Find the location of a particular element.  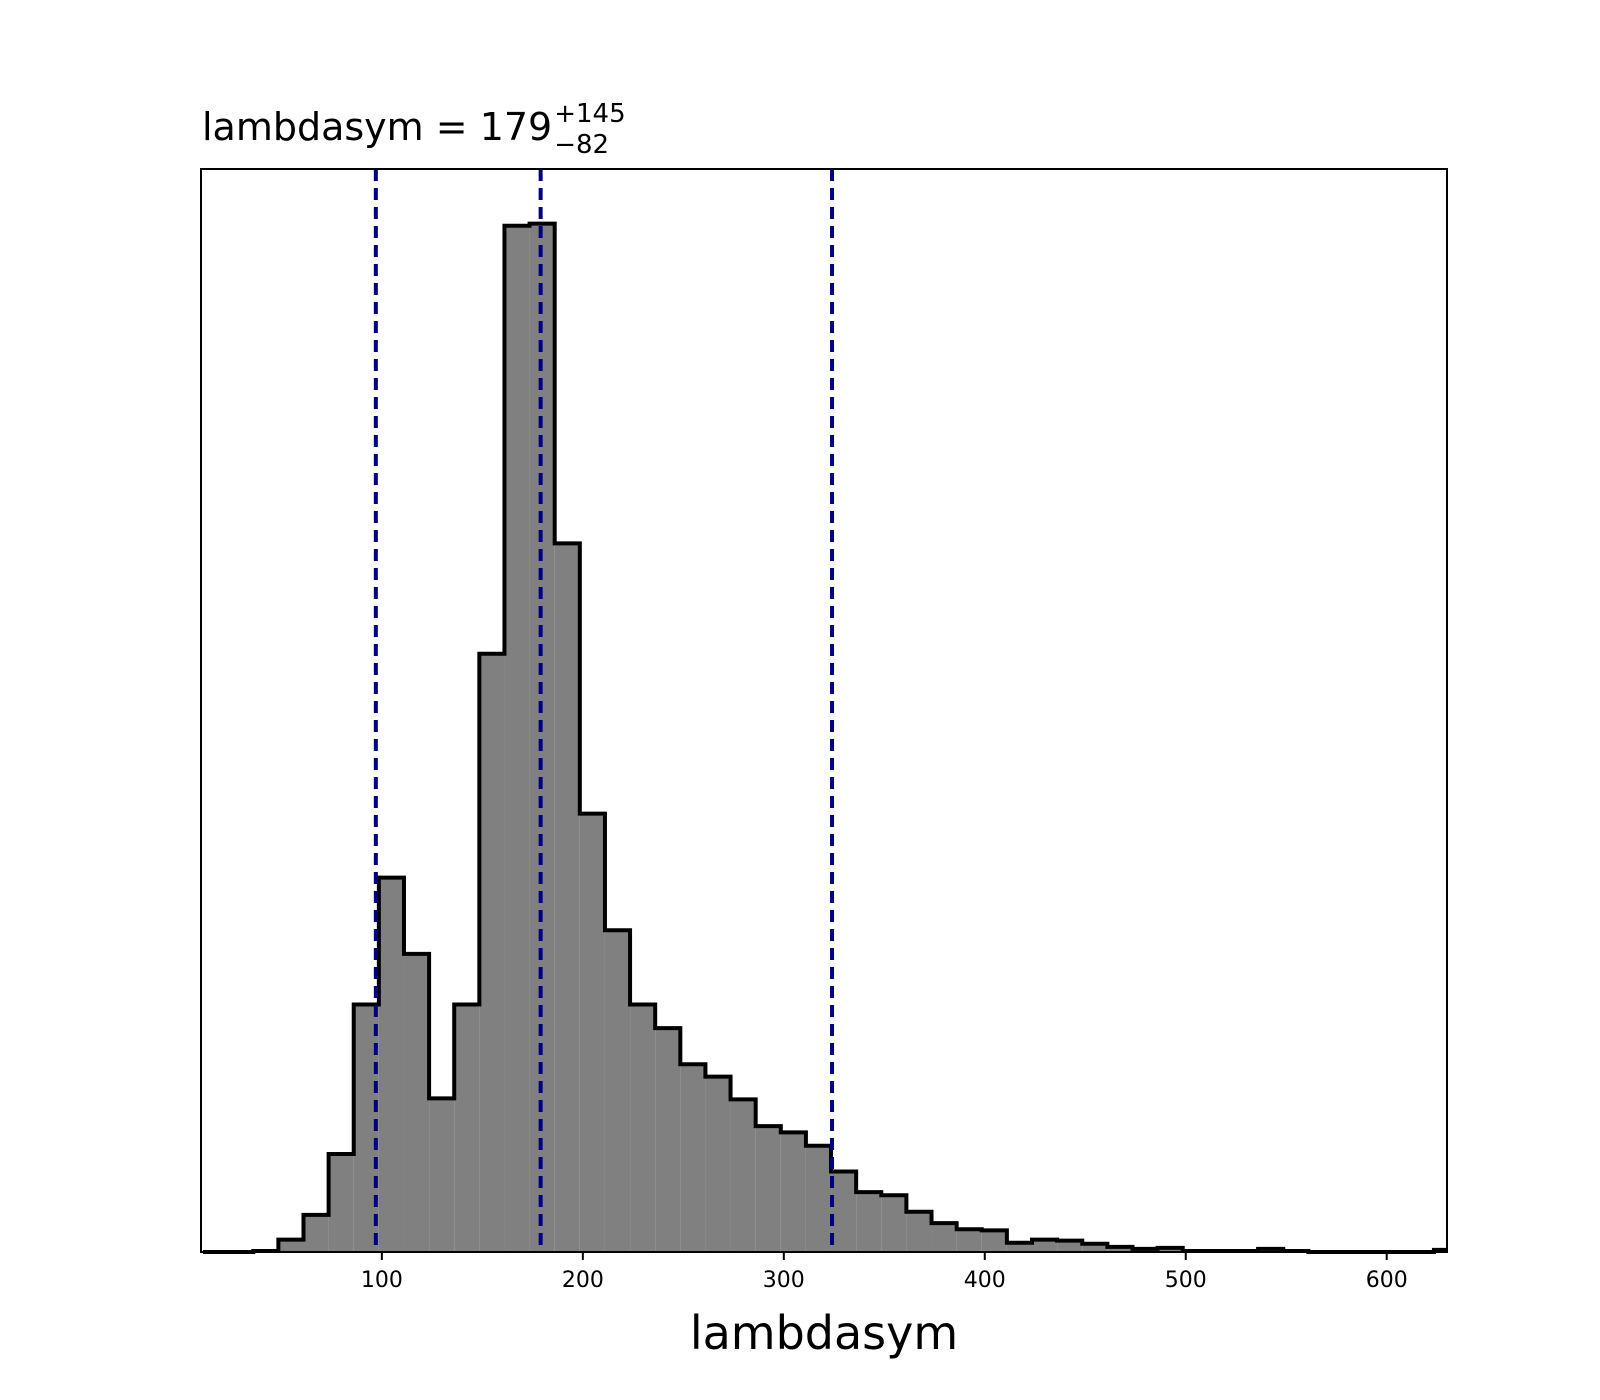

title-upper: +145 is located at coordinates (589, 114).